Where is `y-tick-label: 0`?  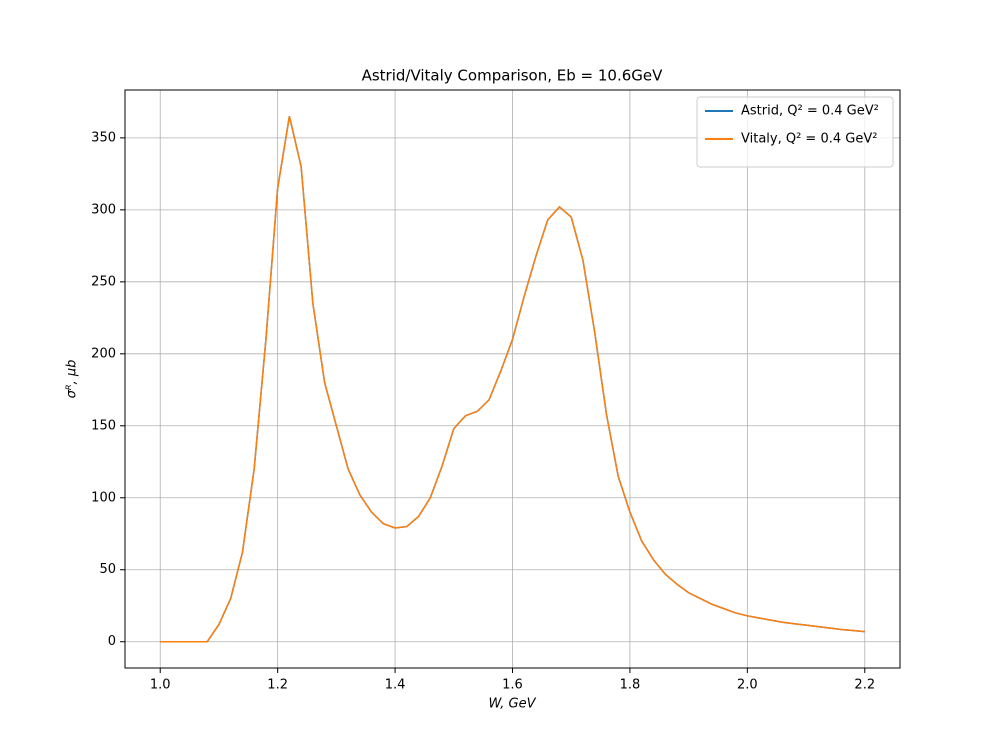
y-tick-label: 0 is located at coordinates (112, 641).